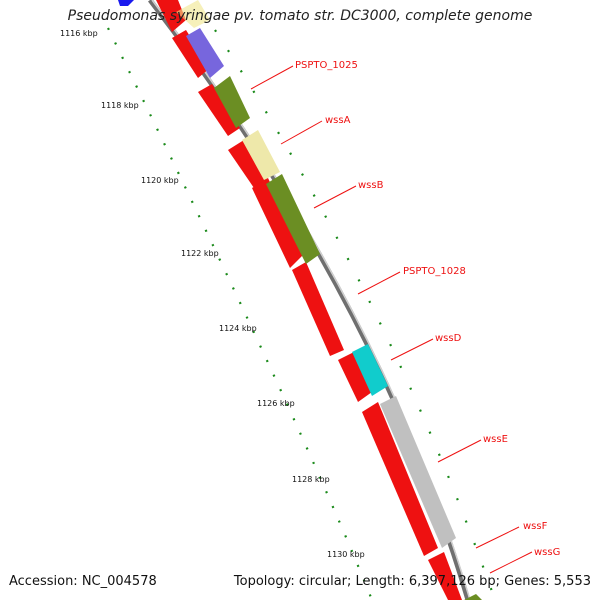 This screenshot has height=604, width=600. I want to click on gene-label: wssA, so click(338, 120).